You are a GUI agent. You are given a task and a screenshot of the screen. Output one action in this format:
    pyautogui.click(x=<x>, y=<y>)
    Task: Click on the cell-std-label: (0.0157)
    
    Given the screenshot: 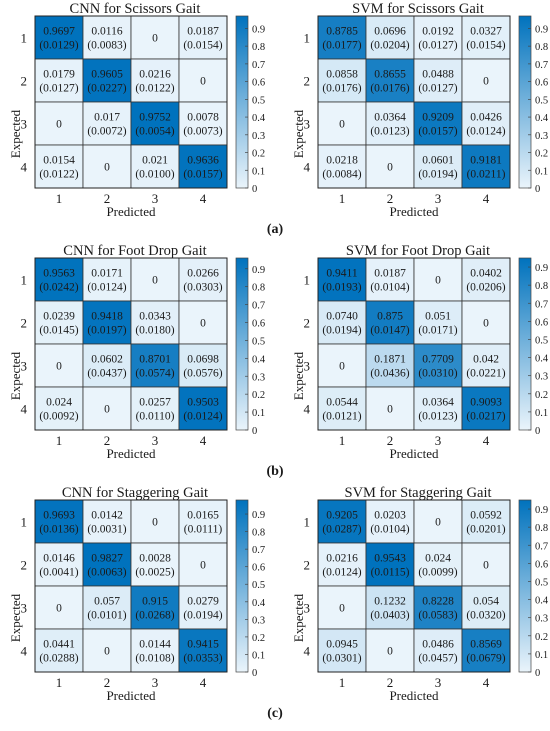 What is the action you would take?
    pyautogui.click(x=202, y=175)
    